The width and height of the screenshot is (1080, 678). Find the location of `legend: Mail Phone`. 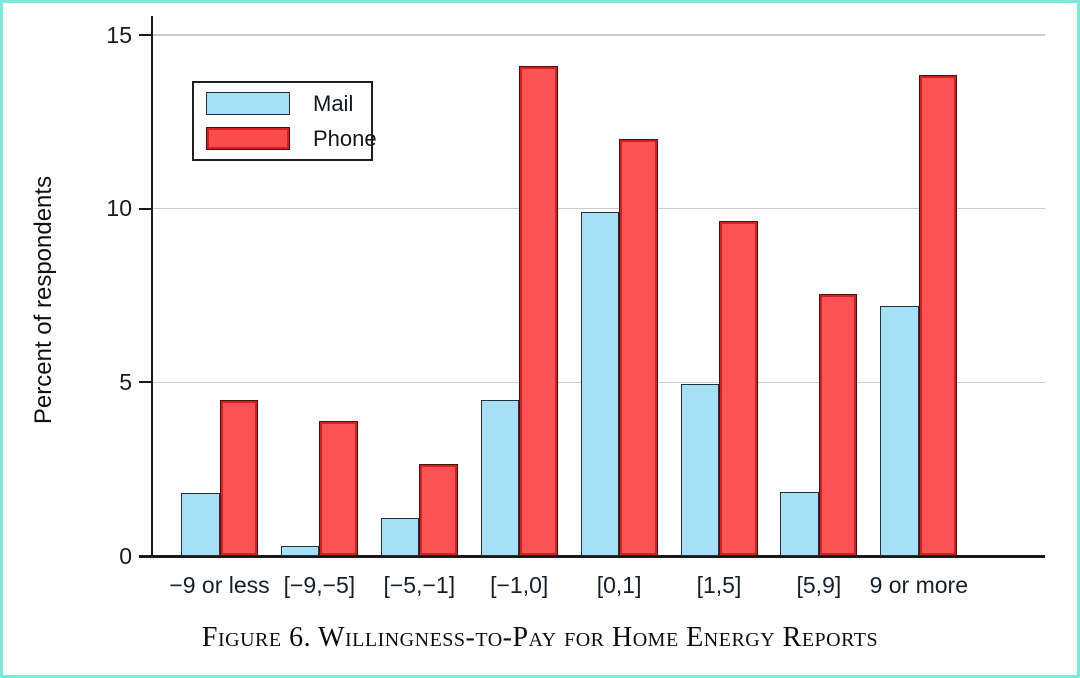

legend: Mail Phone is located at coordinates (284, 121).